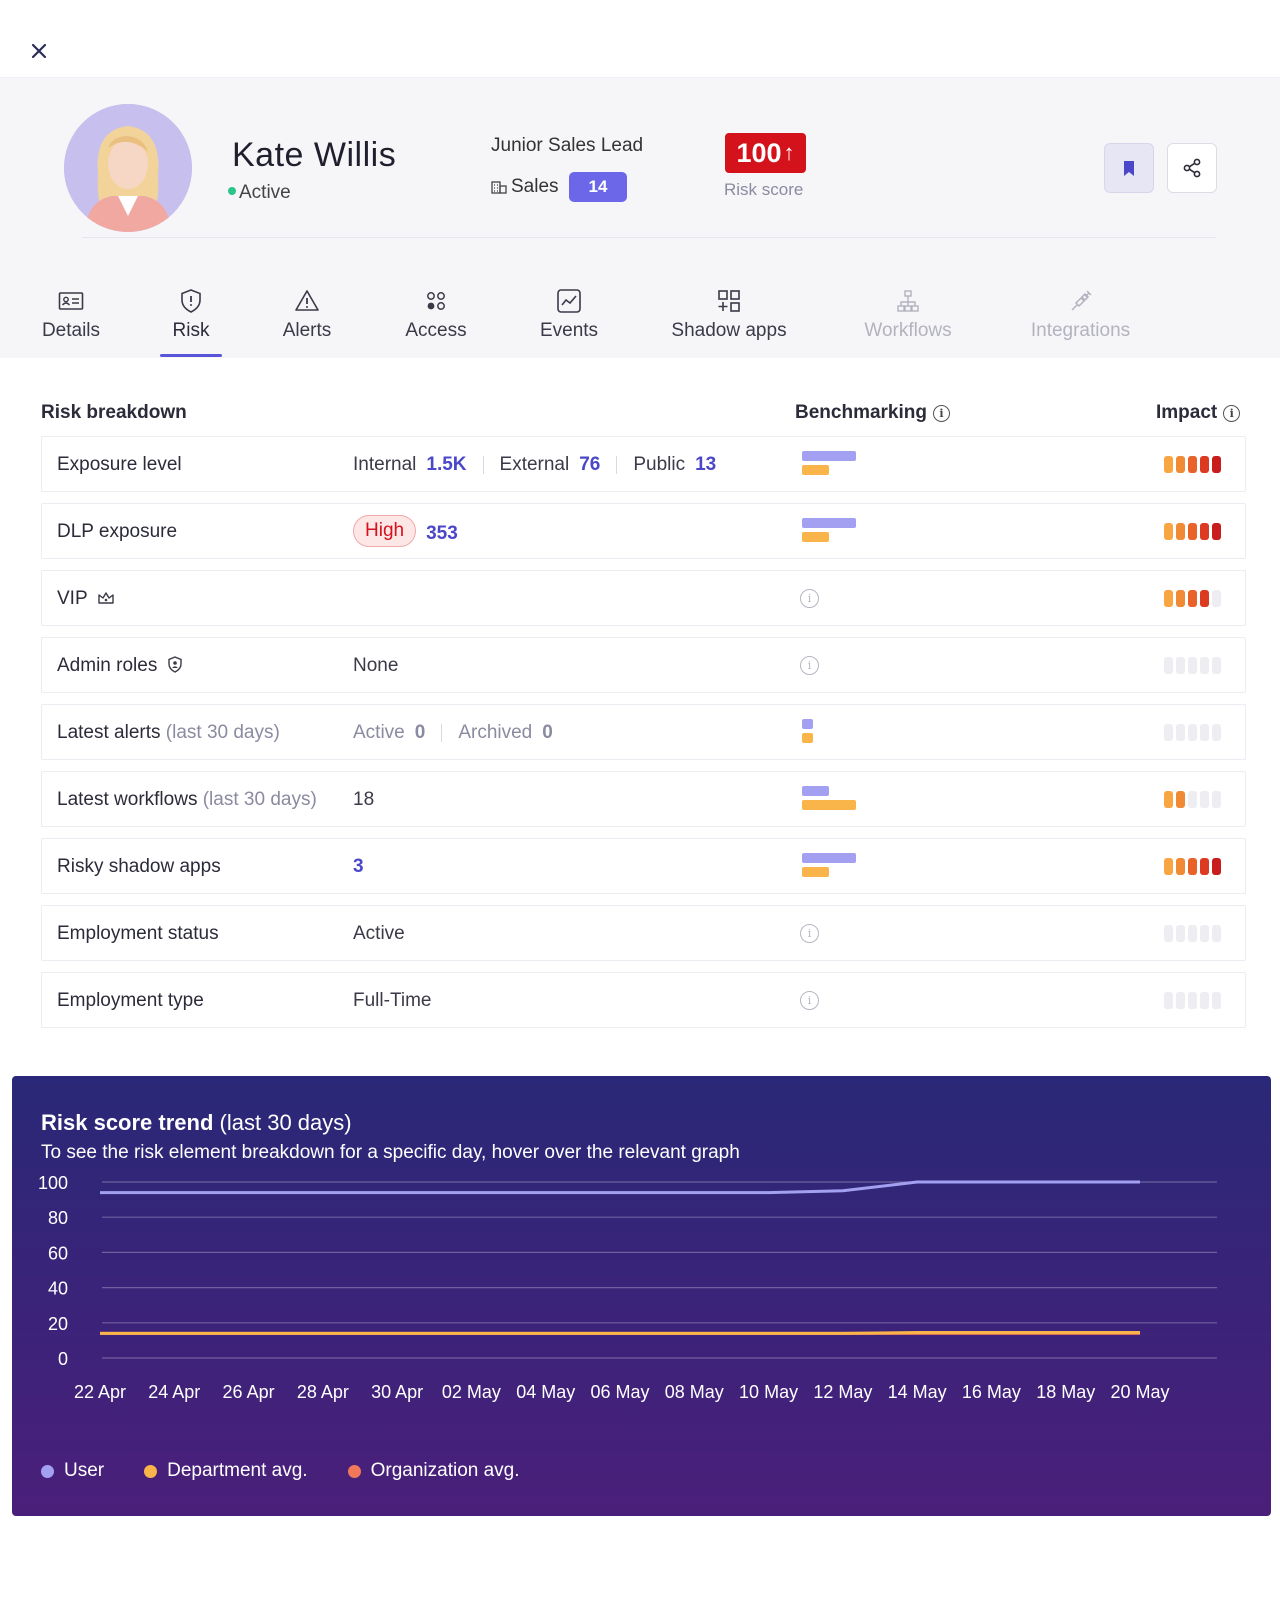 Image resolution: width=1280 pixels, height=1600 pixels. I want to click on row-latest-workflows: Latest workflows (last 30 days) 18, so click(643, 799).